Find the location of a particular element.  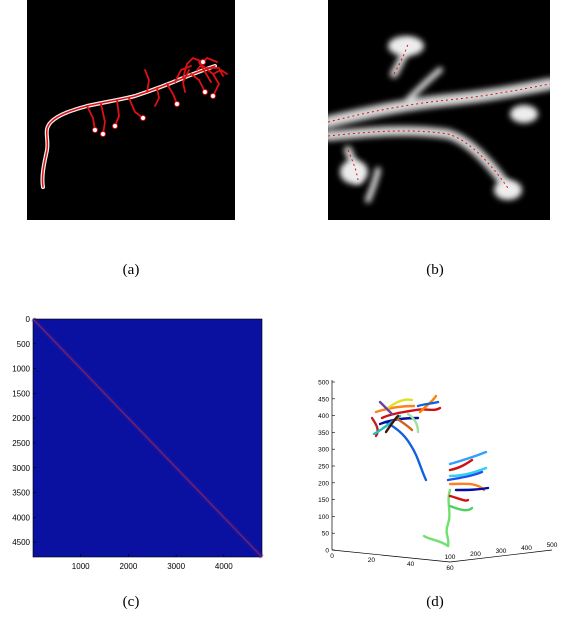

caption-d: (d) is located at coordinates (435, 602).